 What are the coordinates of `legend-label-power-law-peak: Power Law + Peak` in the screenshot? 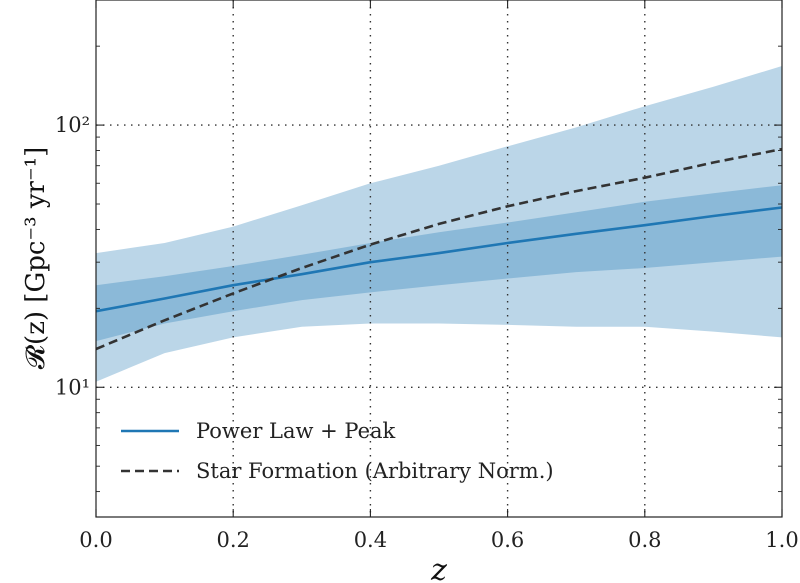 It's located at (296, 431).